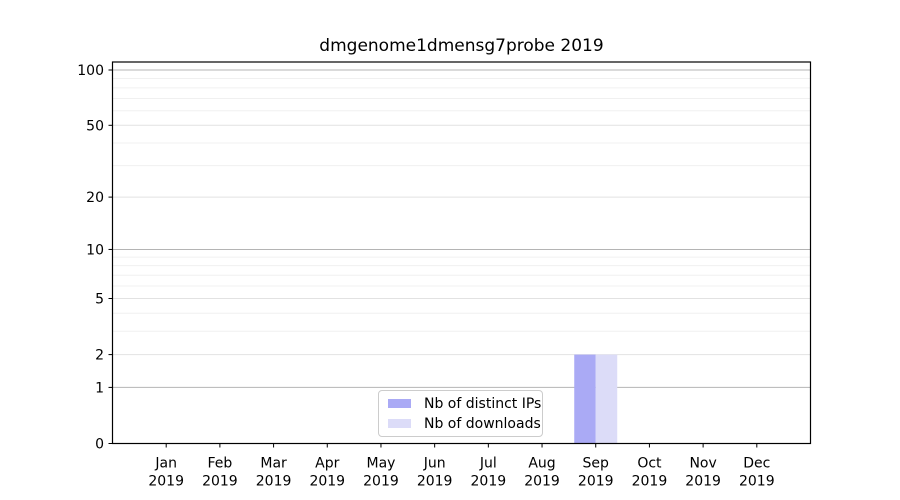  I want to click on x-tick-label-month: May, so click(380, 464).